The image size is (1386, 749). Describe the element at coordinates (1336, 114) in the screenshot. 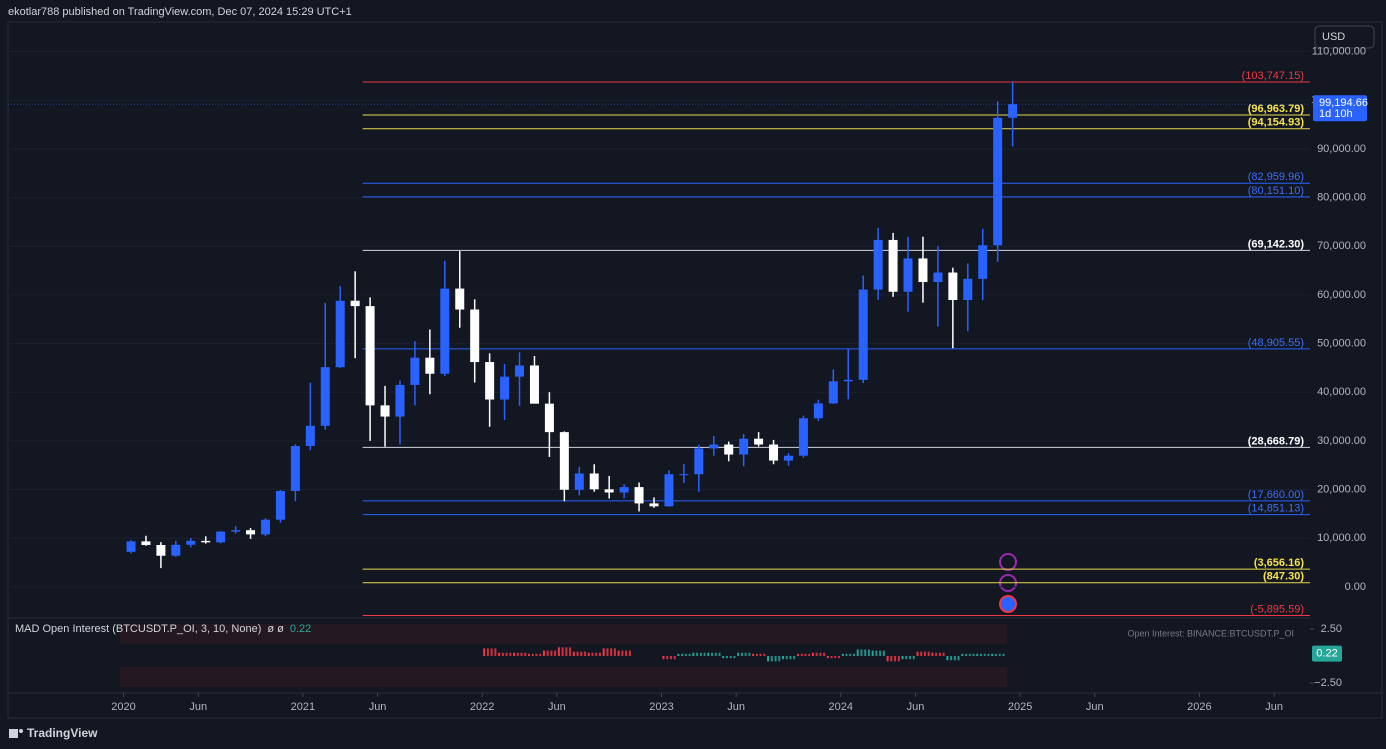

I see `countdown: 1d 10h` at that location.